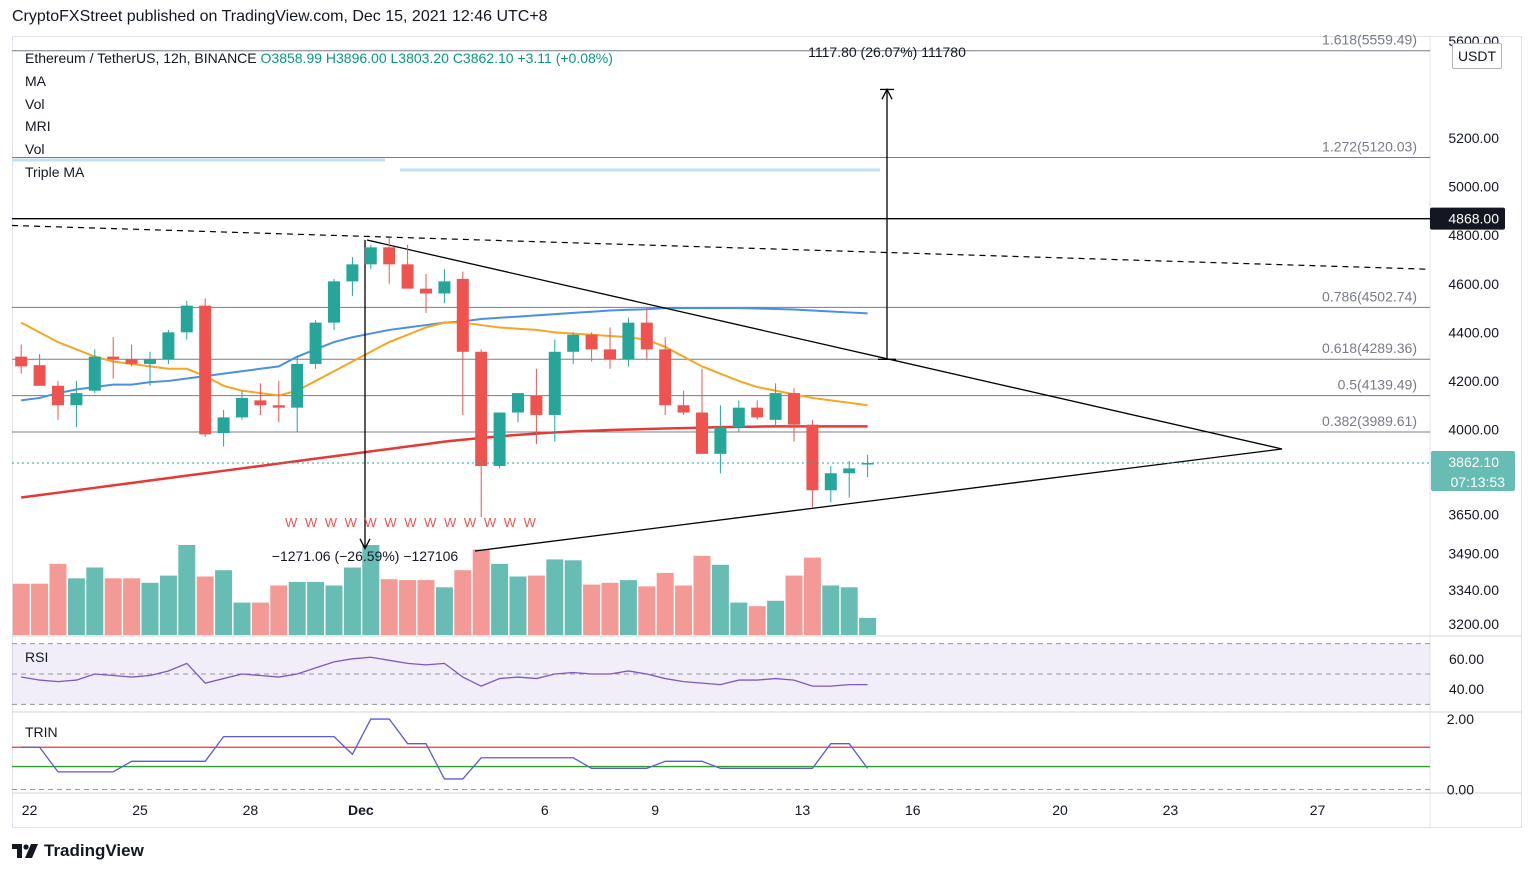 This screenshot has height=875, width=1536. I want to click on ohlc-open: O3858.99, so click(291, 58).